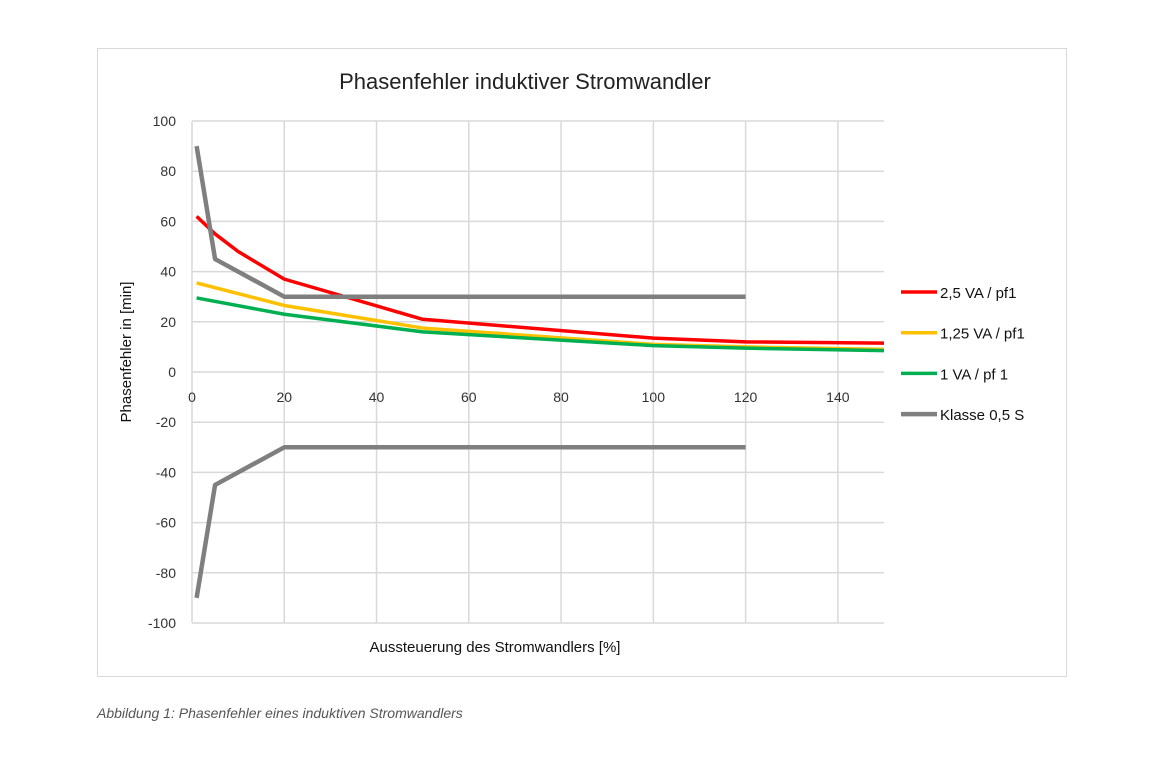  I want to click on x-tick-label: 60, so click(469, 397).